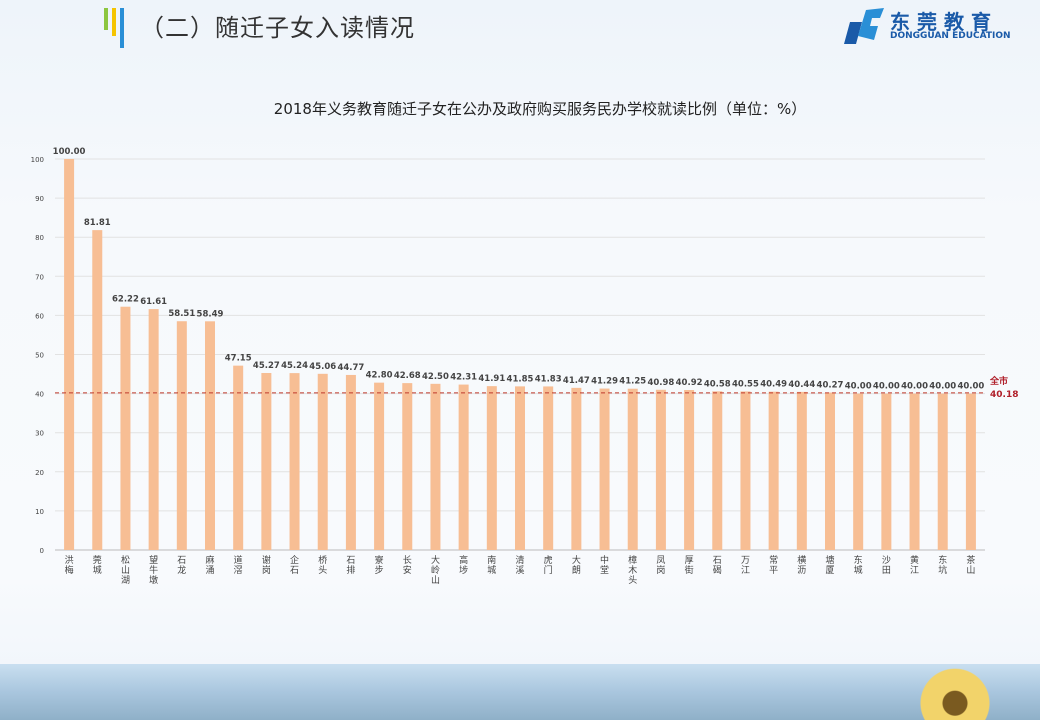 The height and width of the screenshot is (720, 1040). Describe the element at coordinates (39, 356) in the screenshot. I see `y-tick-label: 50` at that location.